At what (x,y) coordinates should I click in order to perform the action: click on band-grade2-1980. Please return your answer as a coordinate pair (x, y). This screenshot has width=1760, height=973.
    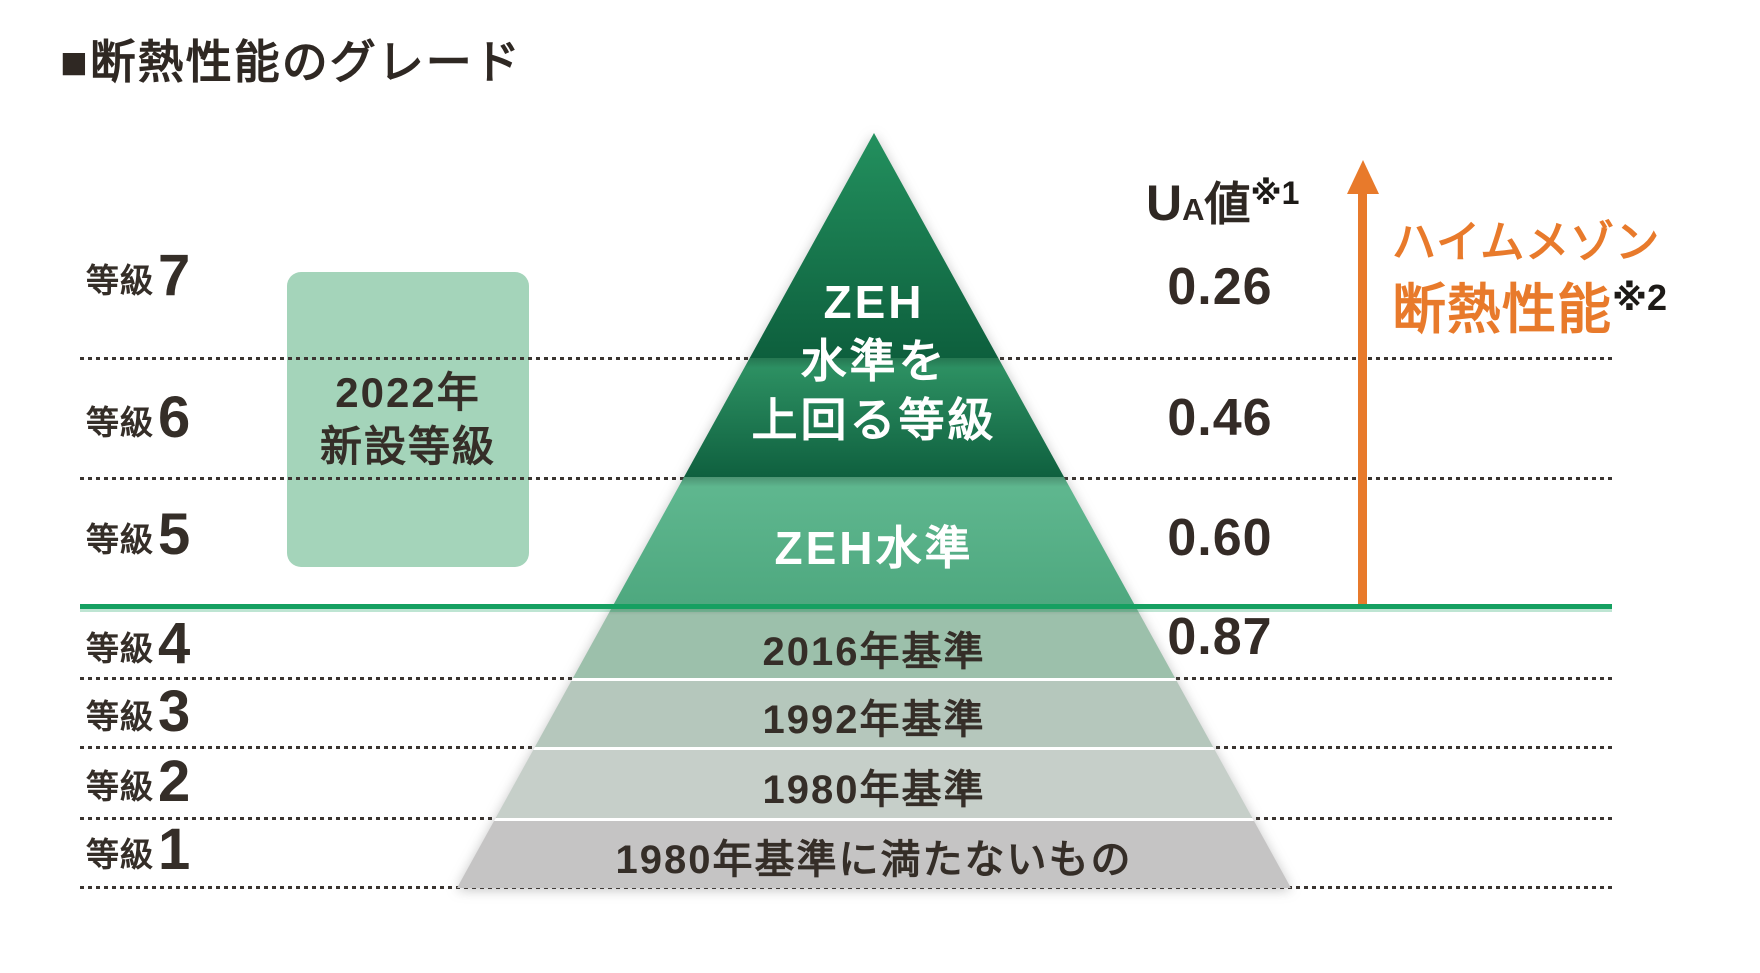
    Looking at the image, I should click on (874, 782).